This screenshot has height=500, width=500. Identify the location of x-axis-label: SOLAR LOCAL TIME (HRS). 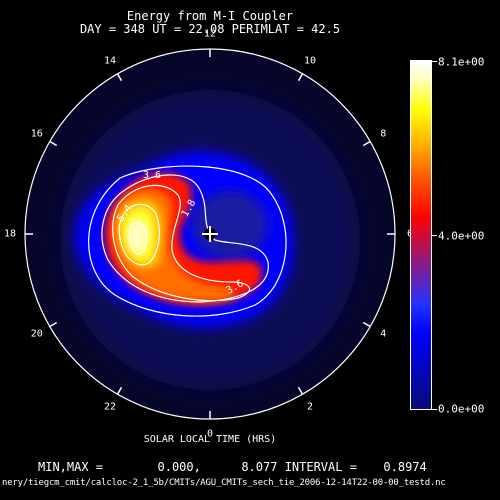
(210, 439).